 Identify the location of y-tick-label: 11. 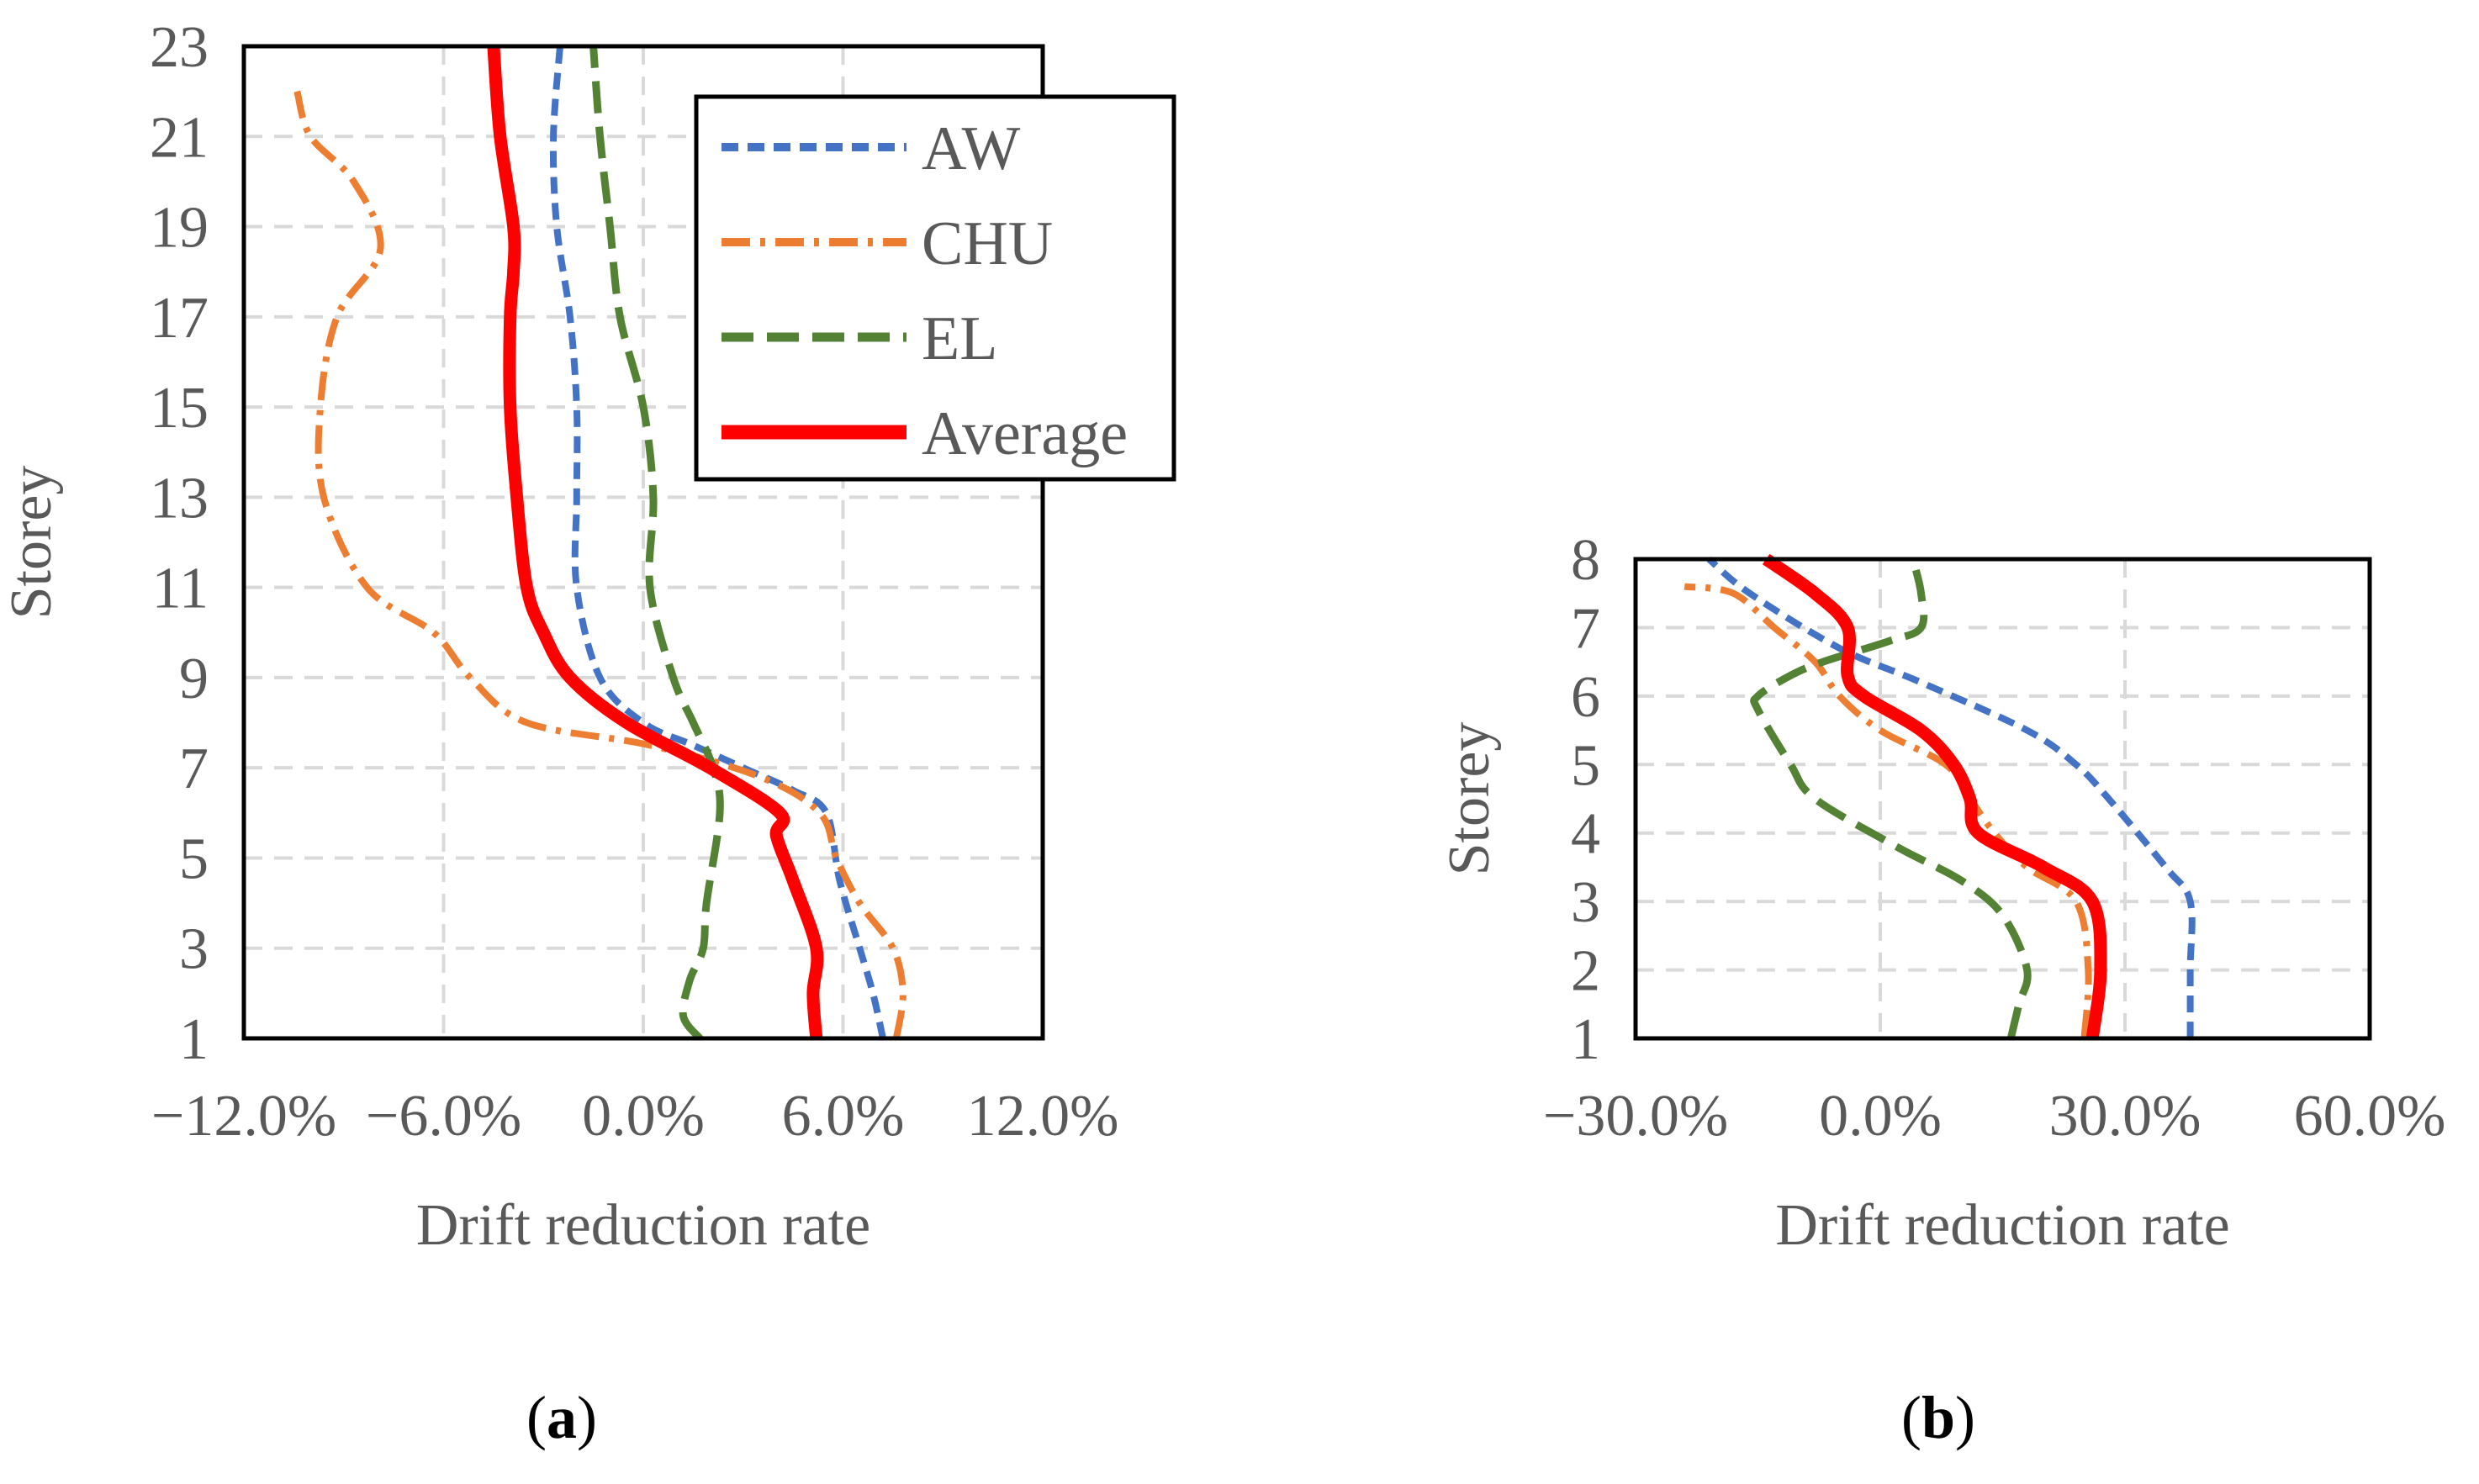
(181, 589).